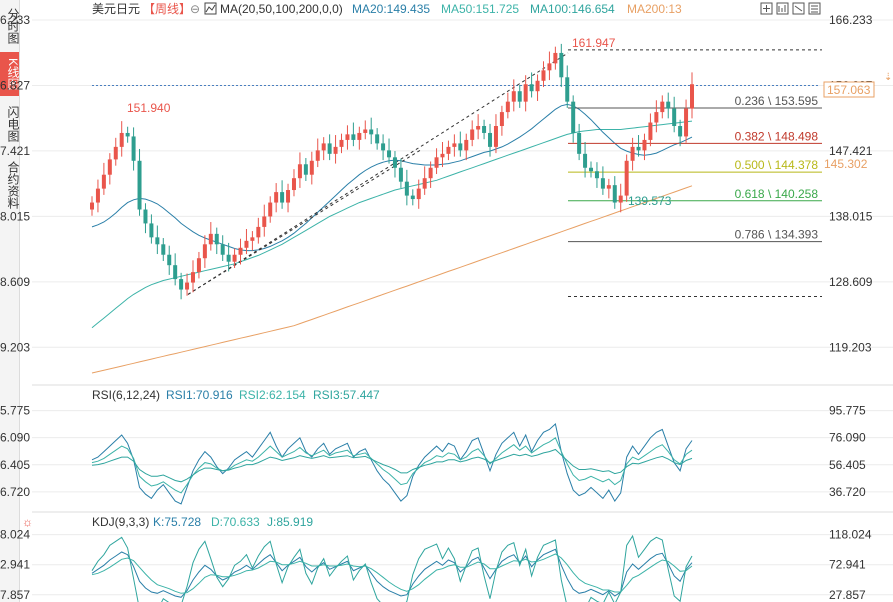 This screenshot has width=893, height=602. What do you see at coordinates (777, 165) in the screenshot?
I see `fib-level-label: 0.500 \ 144.378` at bounding box center [777, 165].